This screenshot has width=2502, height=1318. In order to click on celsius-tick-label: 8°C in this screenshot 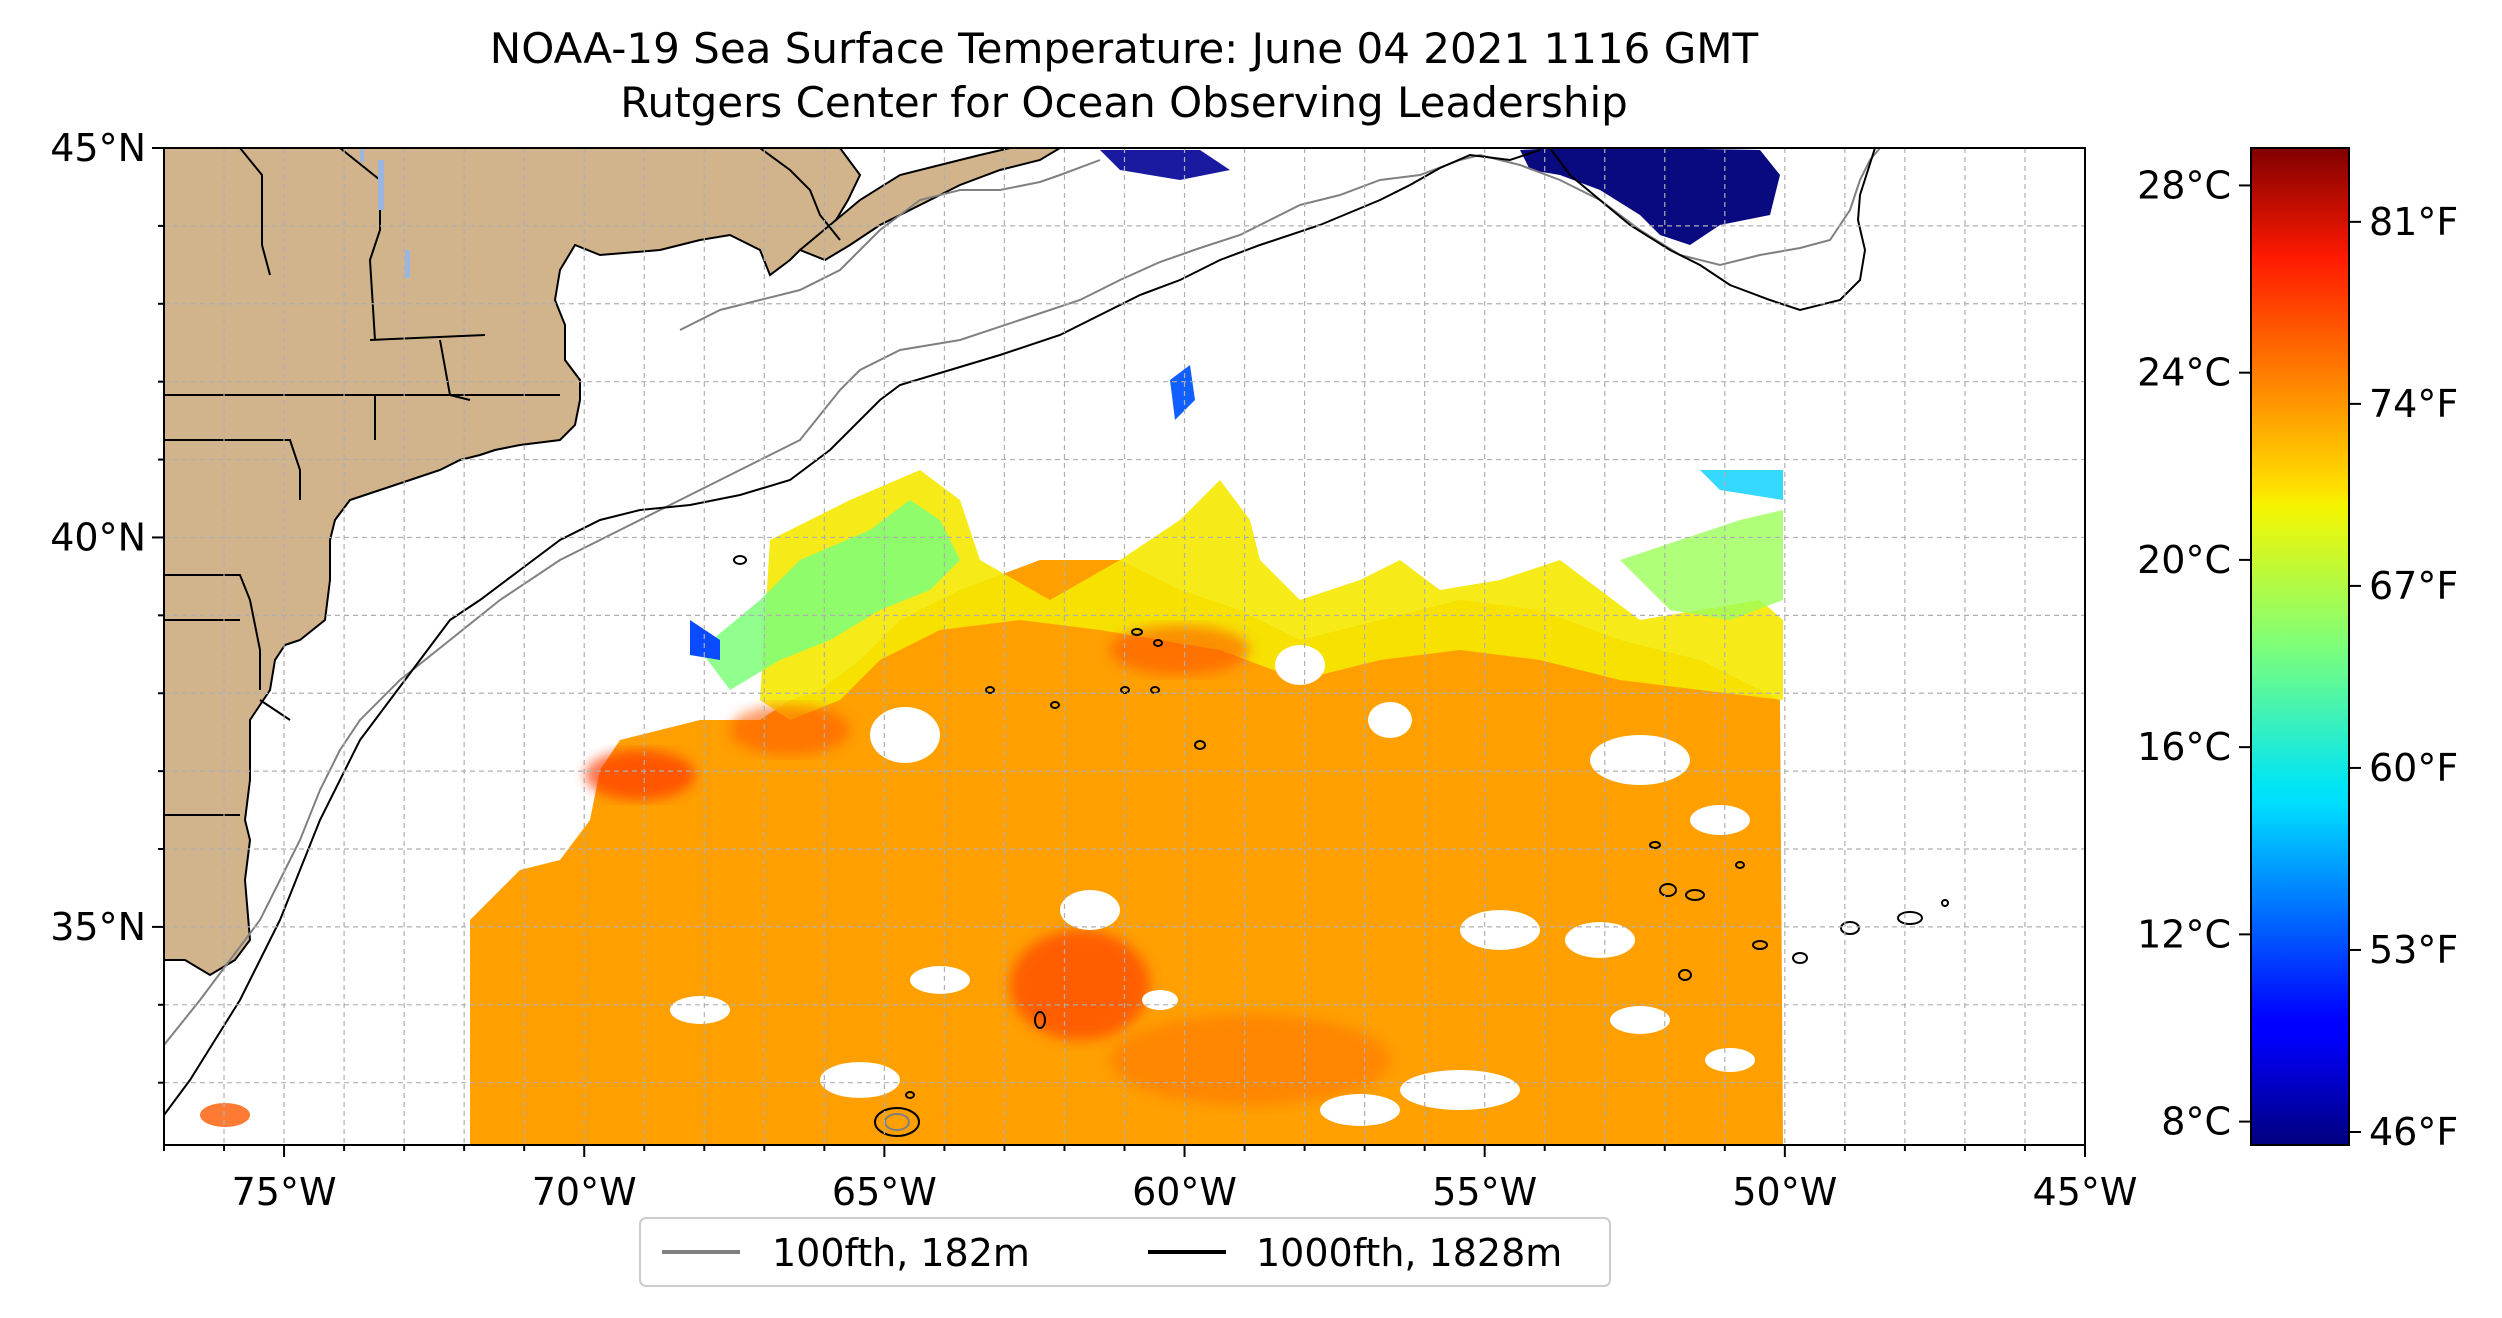, I will do `click(2196, 1122)`.